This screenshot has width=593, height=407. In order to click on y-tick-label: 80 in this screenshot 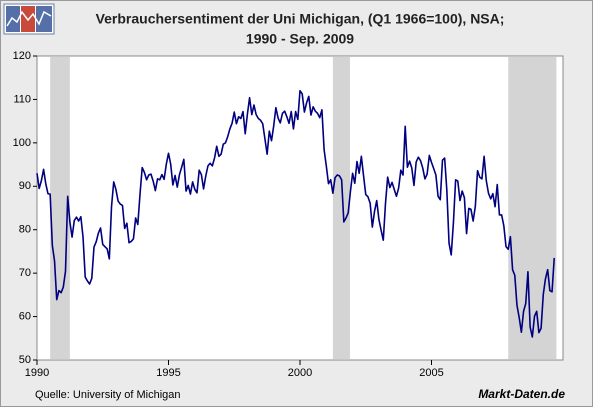, I will do `click(25, 230)`.